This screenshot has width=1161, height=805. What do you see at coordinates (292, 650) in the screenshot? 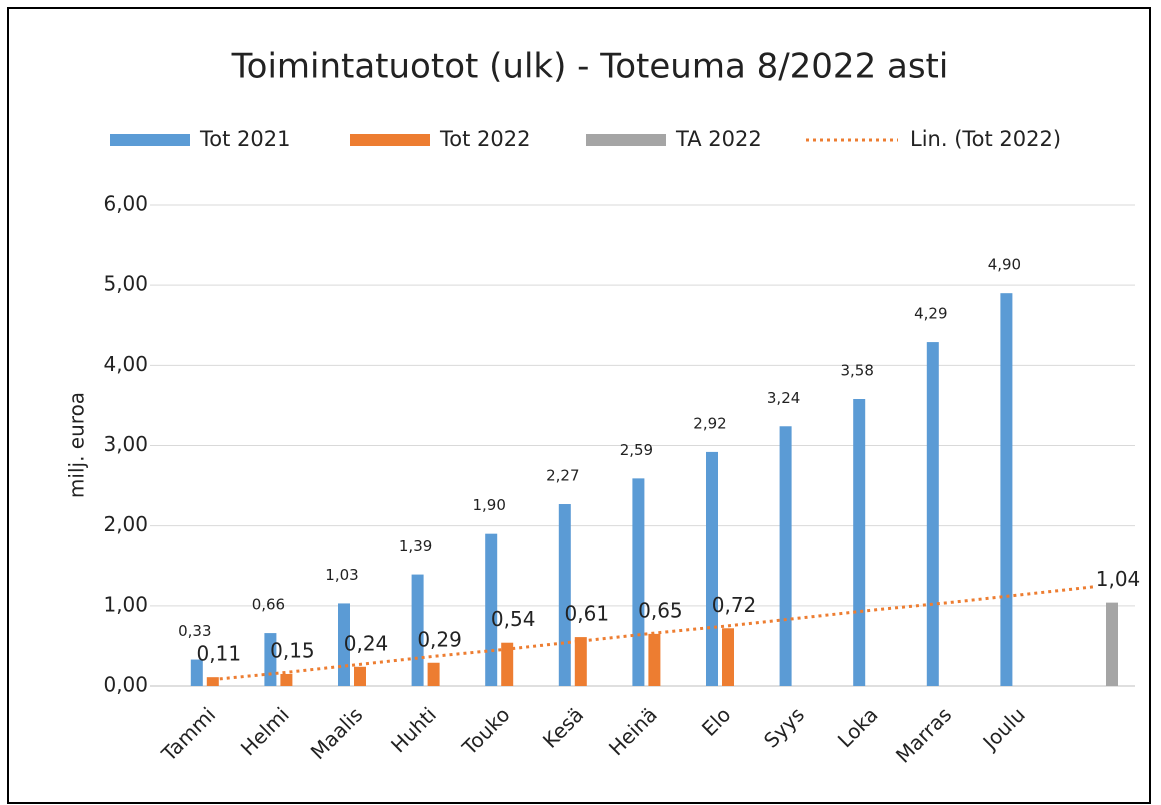
I see `data-label: 0,15` at bounding box center [292, 650].